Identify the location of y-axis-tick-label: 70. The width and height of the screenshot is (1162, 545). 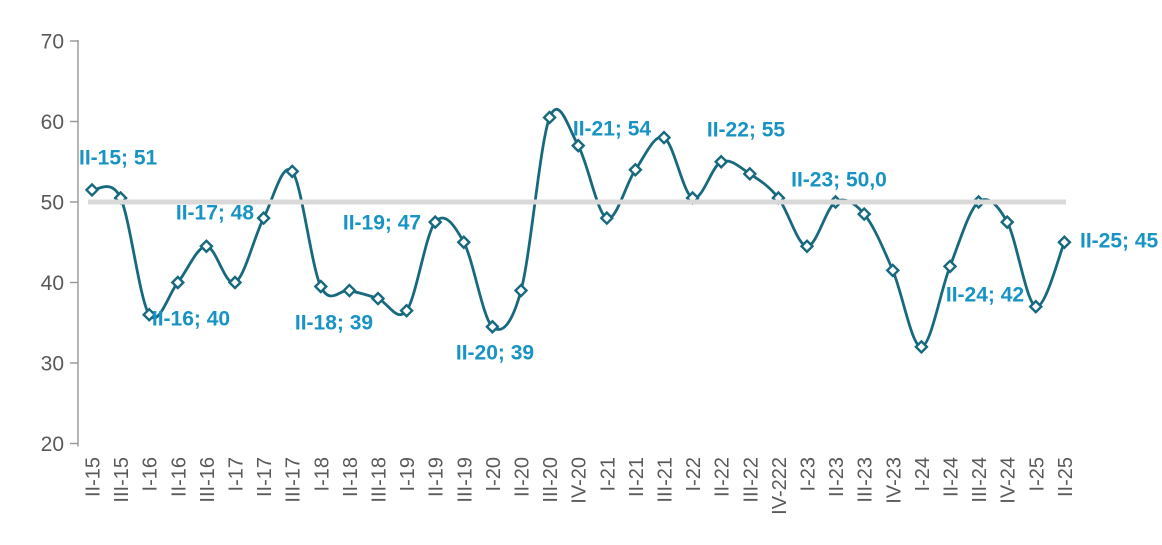
(52, 42).